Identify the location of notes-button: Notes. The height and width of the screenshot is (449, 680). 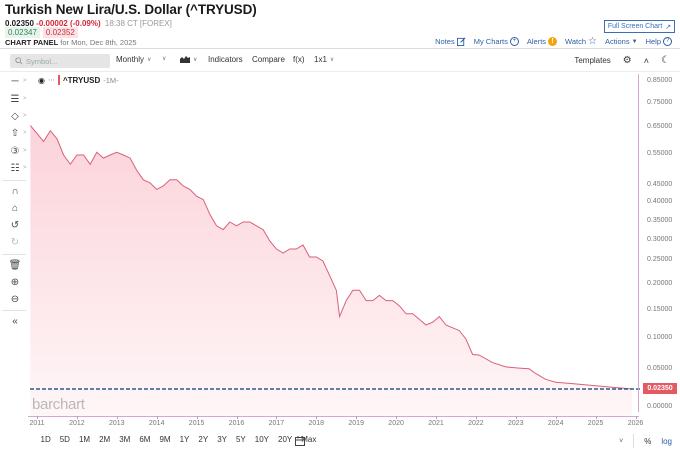
(450, 41).